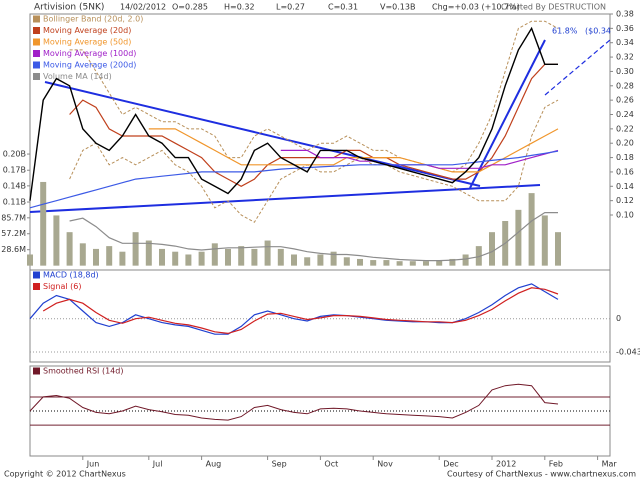 The height and width of the screenshot is (480, 640). What do you see at coordinates (506, 464) in the screenshot?
I see `x-tick-label: 2012` at bounding box center [506, 464].